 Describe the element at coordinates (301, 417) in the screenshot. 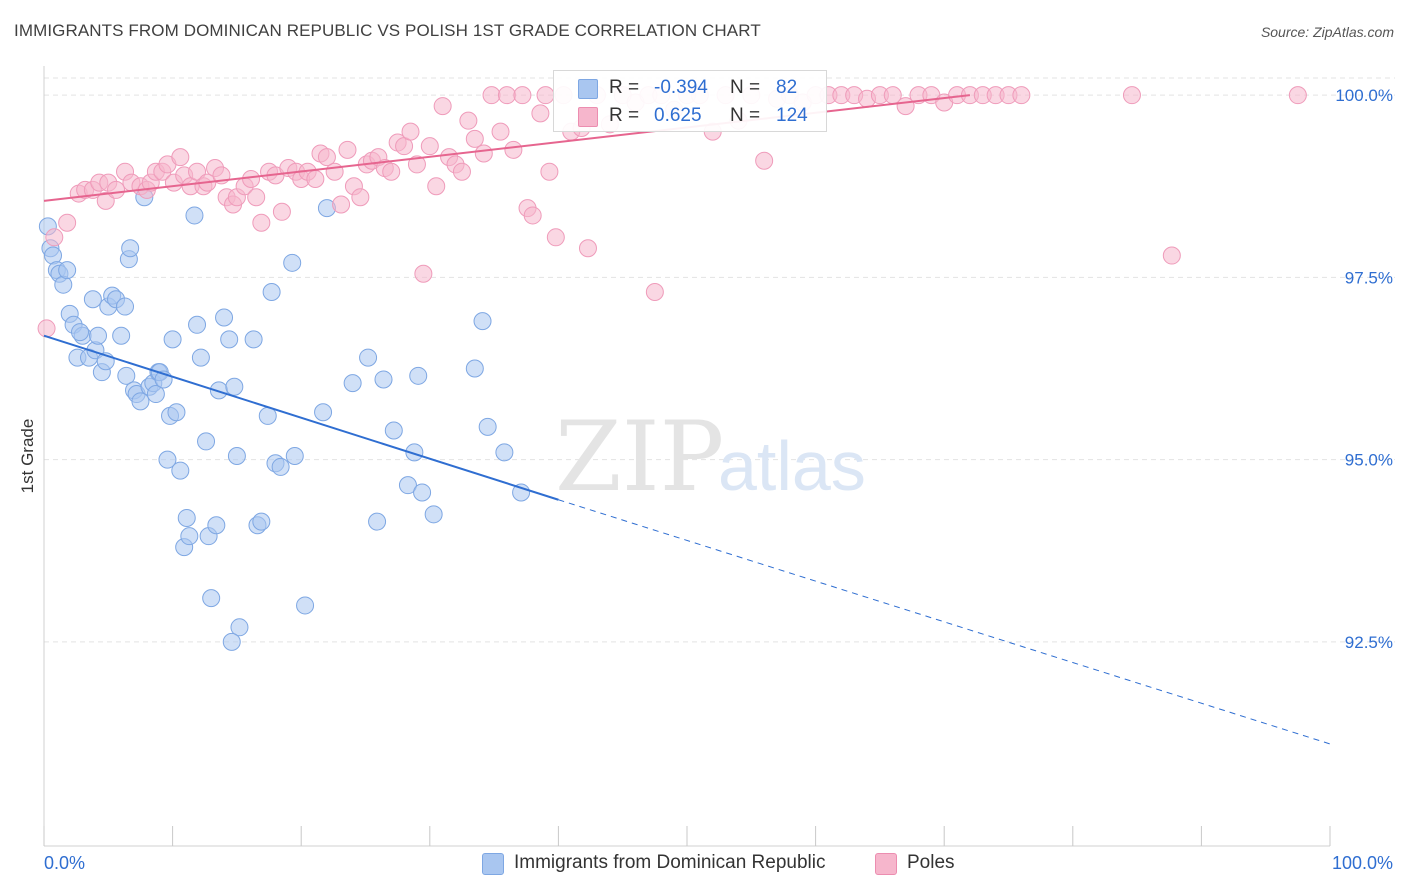

I see `trendline-blue` at that location.